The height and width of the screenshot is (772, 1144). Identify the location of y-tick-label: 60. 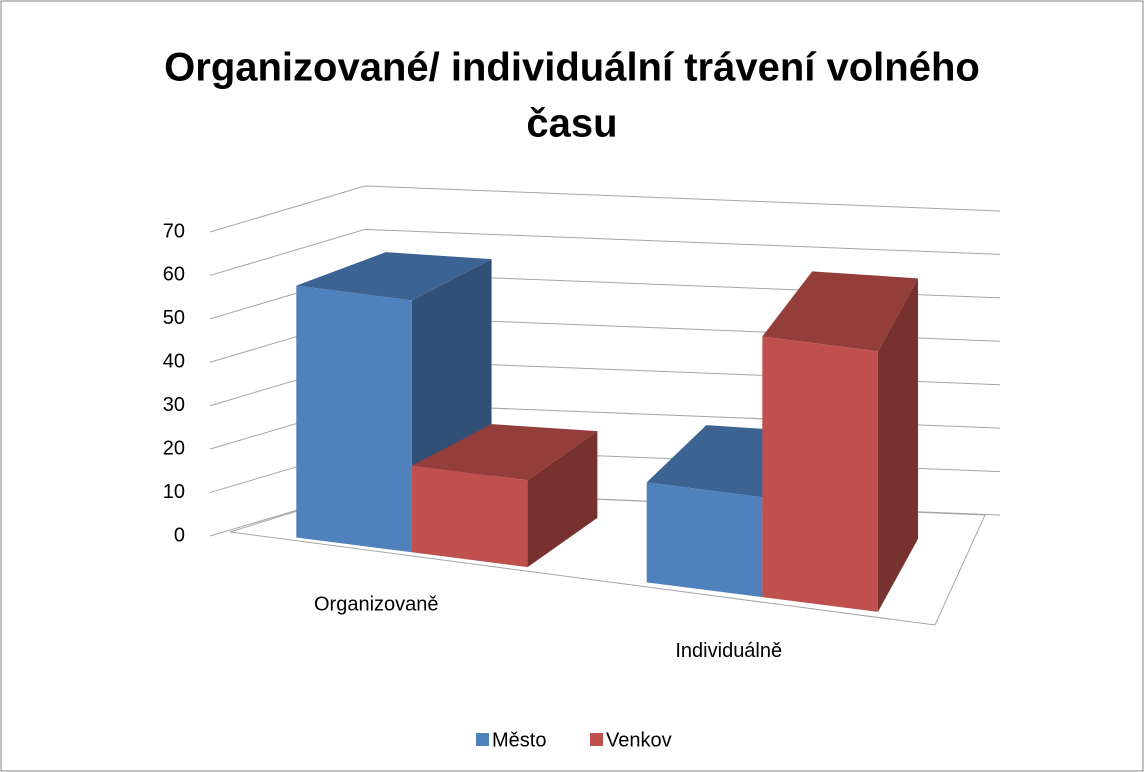
(174, 275).